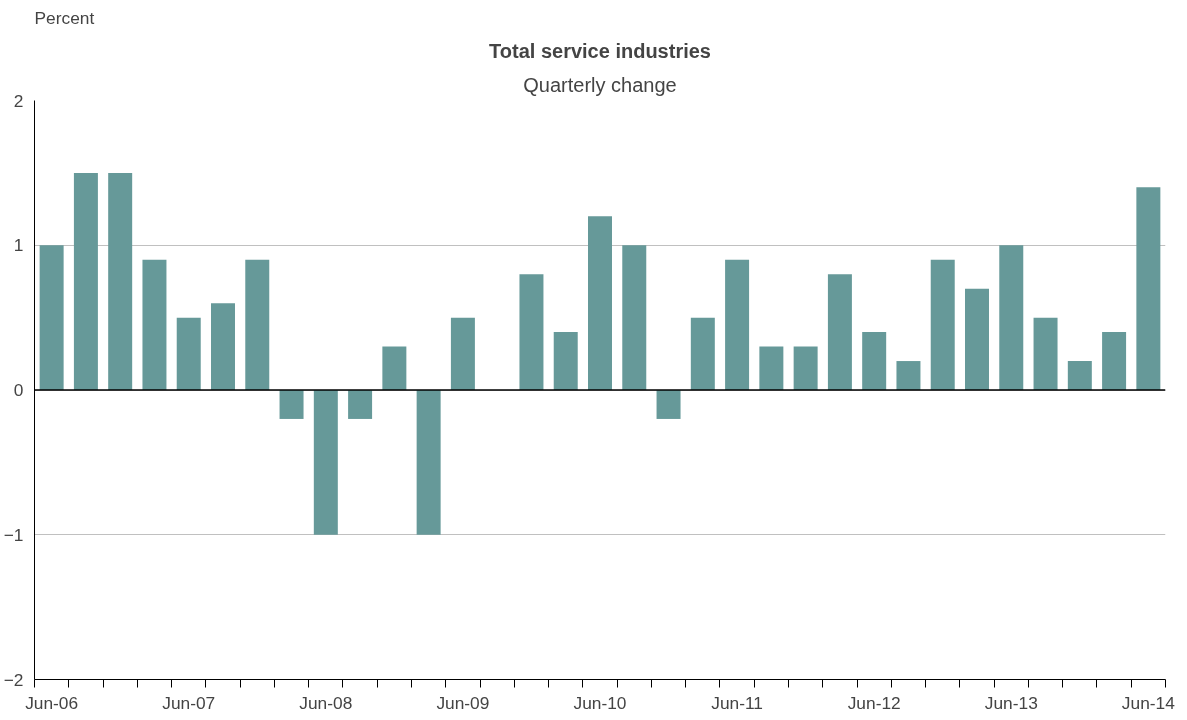 This screenshot has height=720, width=1187. What do you see at coordinates (1011, 702) in the screenshot?
I see `x-tick-label: Jun-13` at bounding box center [1011, 702].